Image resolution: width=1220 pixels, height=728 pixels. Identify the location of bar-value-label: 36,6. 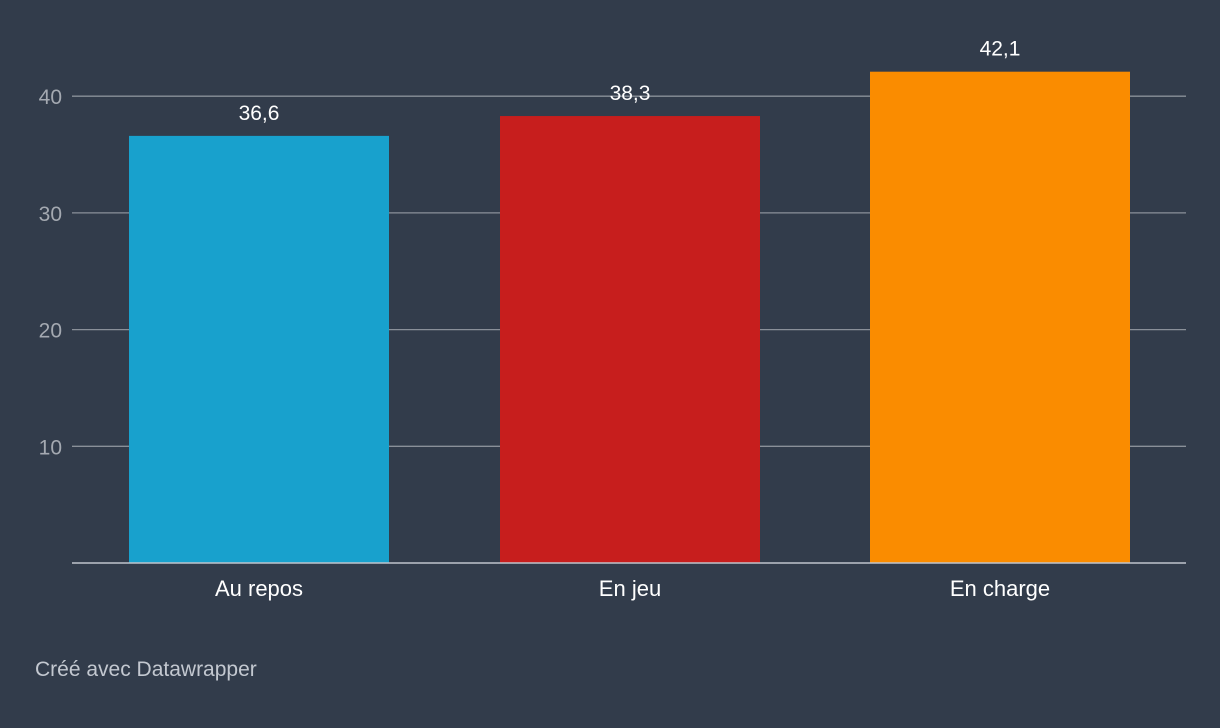
(259, 113).